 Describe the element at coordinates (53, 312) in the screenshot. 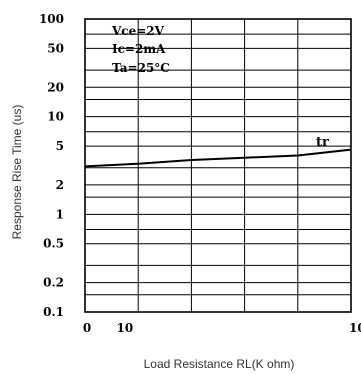

I see `y-tick-label: 0.1` at that location.